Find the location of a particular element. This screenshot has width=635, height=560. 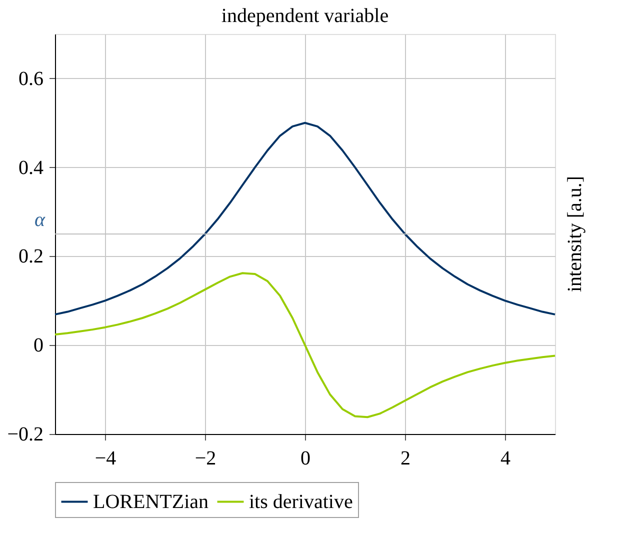

x-tick-label: −4 is located at coordinates (105, 459).